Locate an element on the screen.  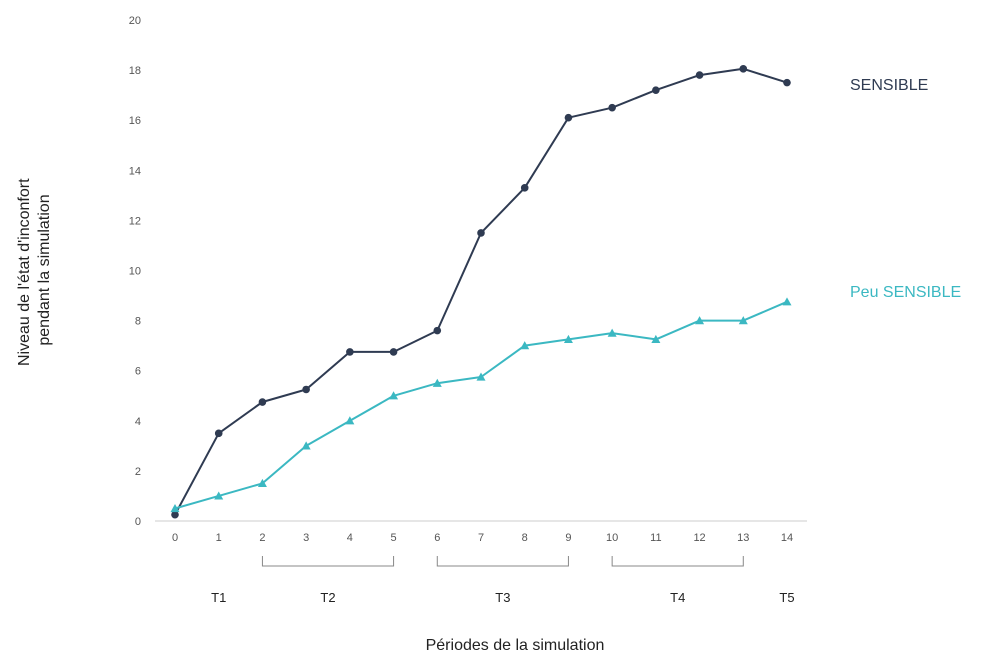
y-tick-label: 16 is located at coordinates (135, 121).